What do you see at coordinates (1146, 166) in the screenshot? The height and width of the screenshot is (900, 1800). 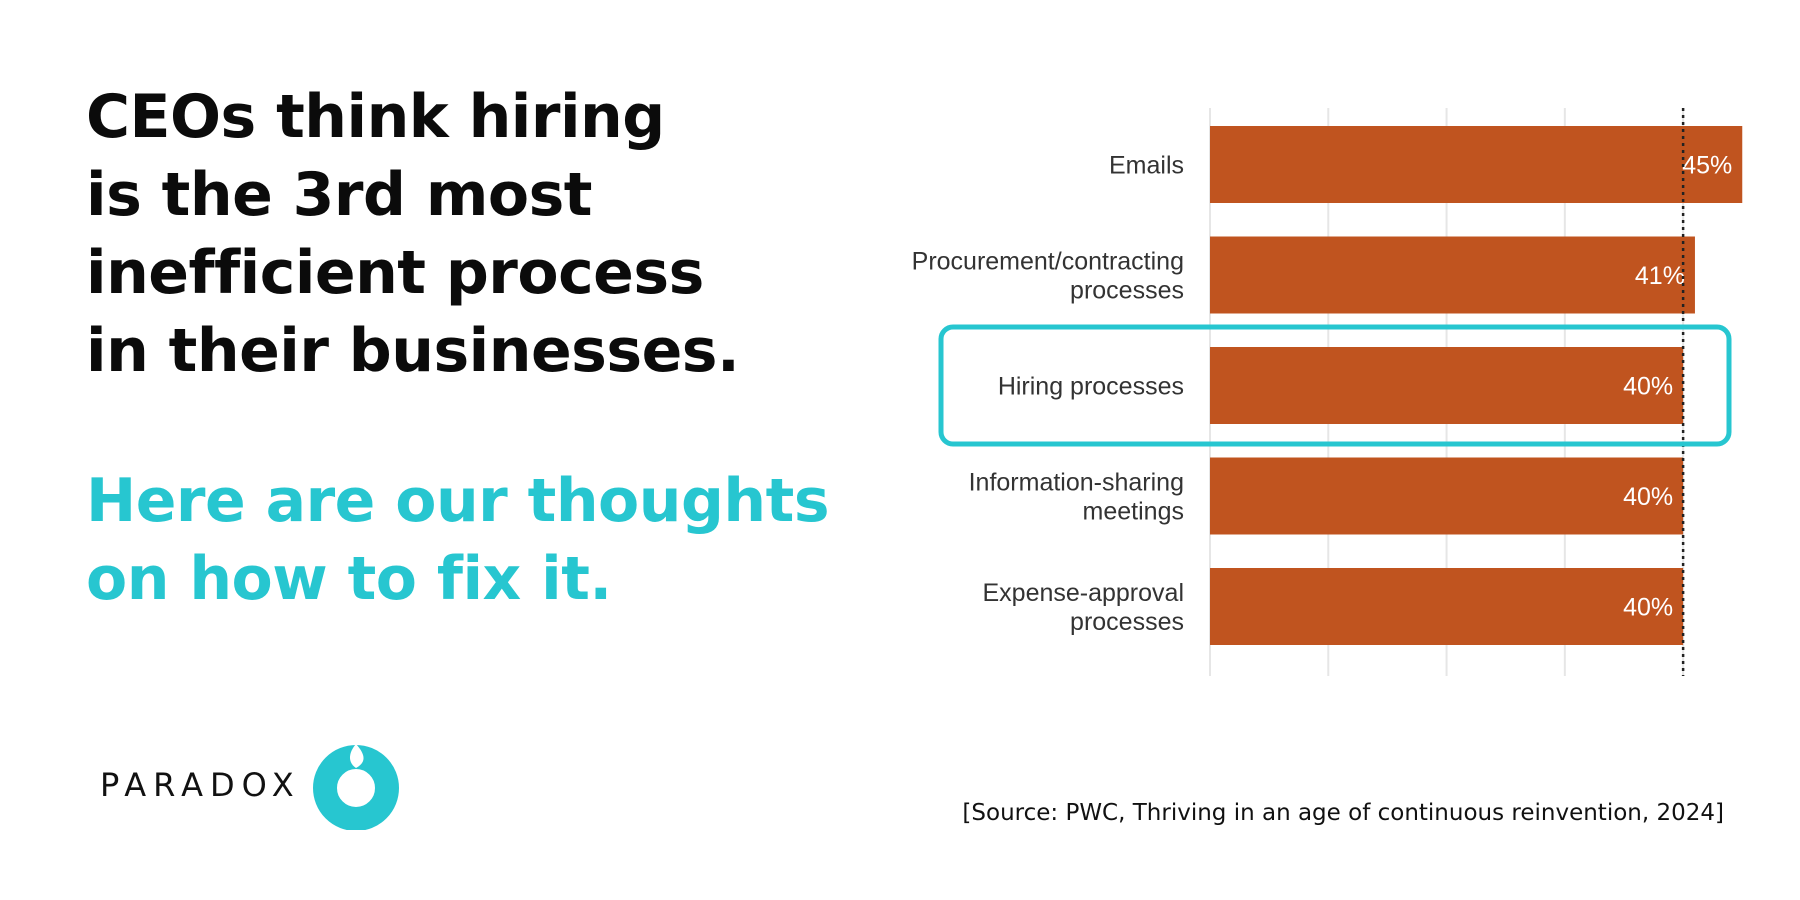 I see `category-label: Emails` at bounding box center [1146, 166].